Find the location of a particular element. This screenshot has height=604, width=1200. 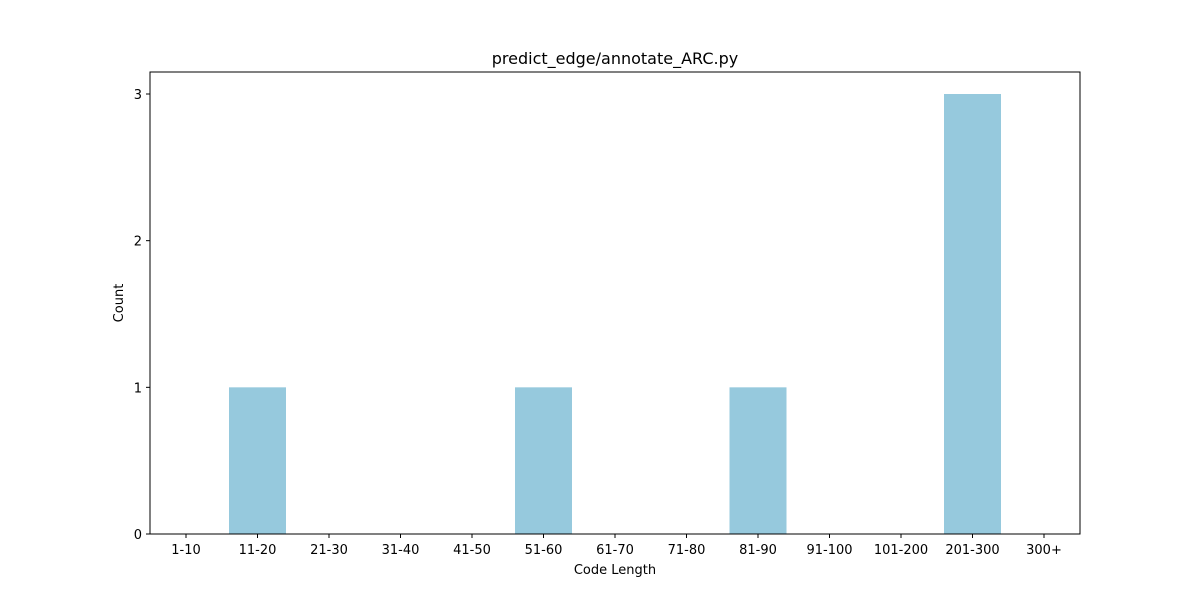

x-tick-label: 61-70 is located at coordinates (615, 550).